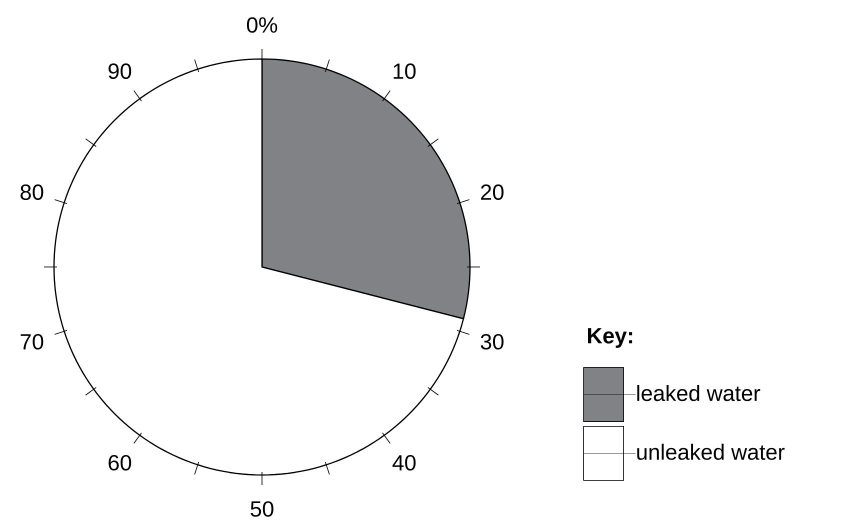  What do you see at coordinates (120, 462) in the screenshot?
I see `text: 60` at bounding box center [120, 462].